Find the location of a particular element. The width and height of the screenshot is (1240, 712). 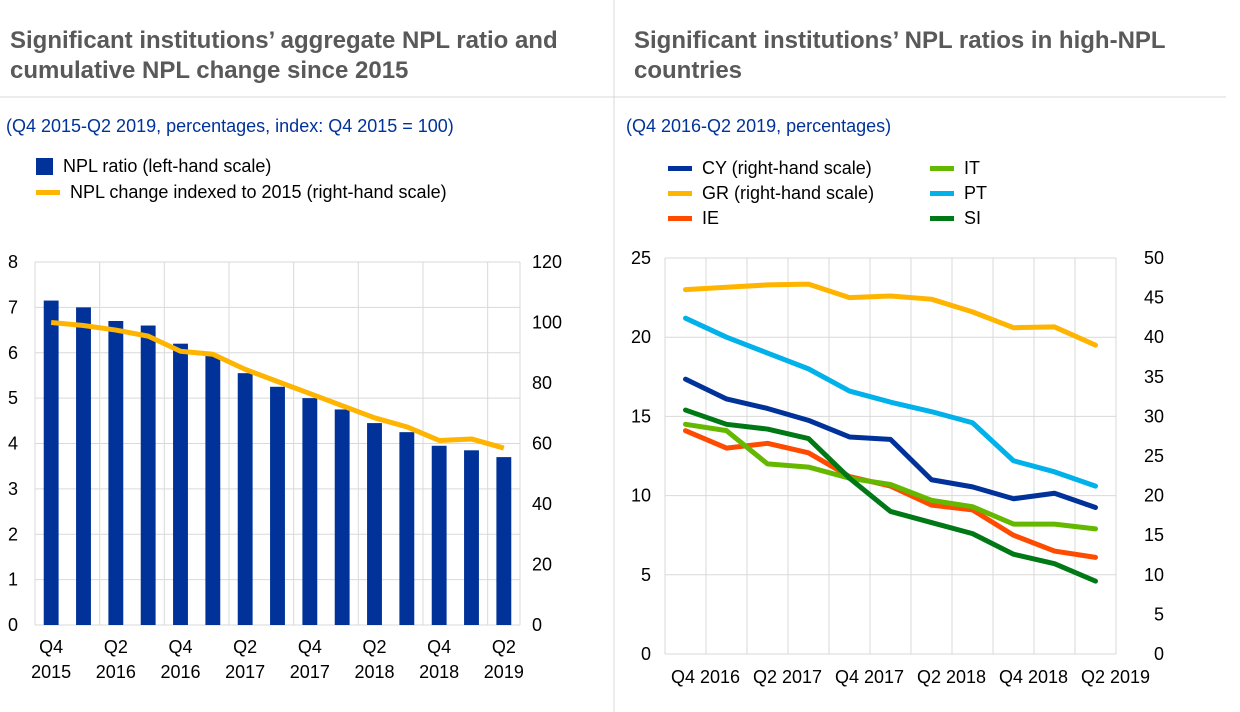

y-tick-left: 15 is located at coordinates (641, 416).